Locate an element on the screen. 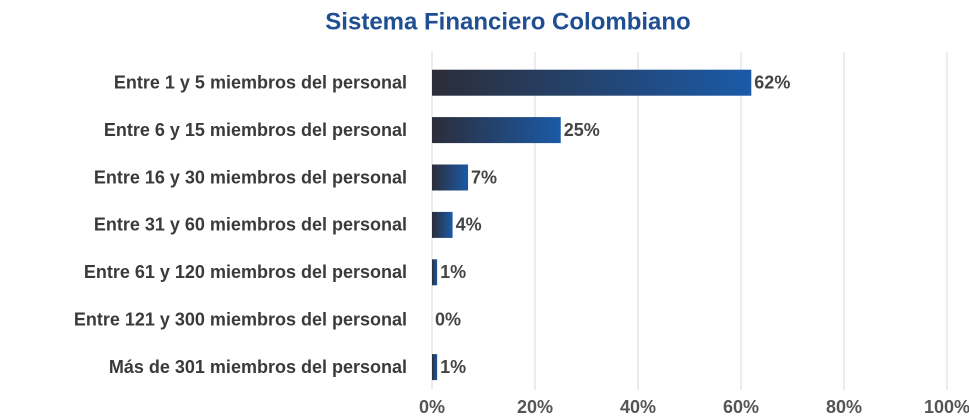  y-tick-label: Entre 121 y 300 miembros del personal is located at coordinates (240, 319).